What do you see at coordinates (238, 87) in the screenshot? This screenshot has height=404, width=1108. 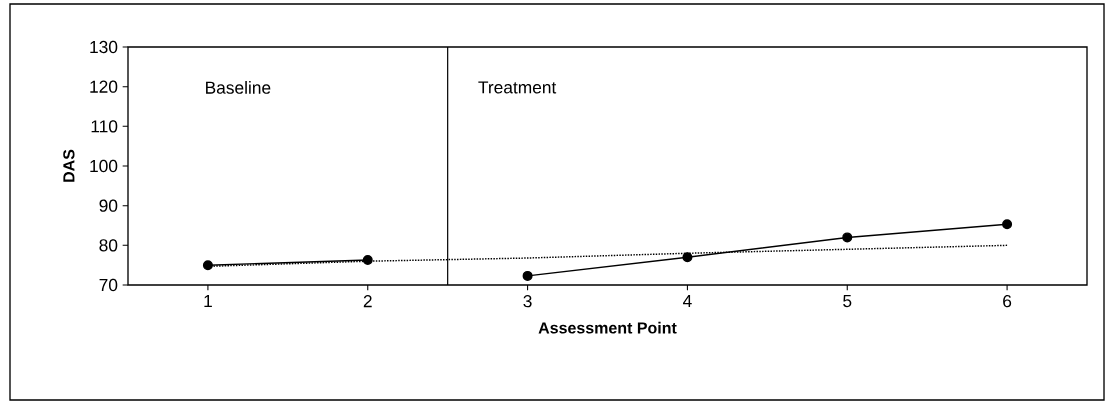 I see `annotation: Baseline` at bounding box center [238, 87].